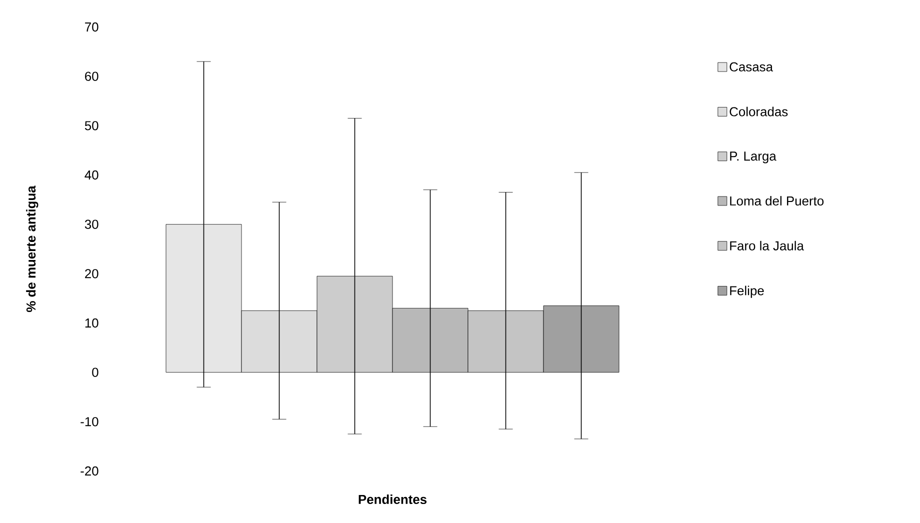  What do you see at coordinates (89, 421) in the screenshot?
I see `y-tick-label: -10` at bounding box center [89, 421].